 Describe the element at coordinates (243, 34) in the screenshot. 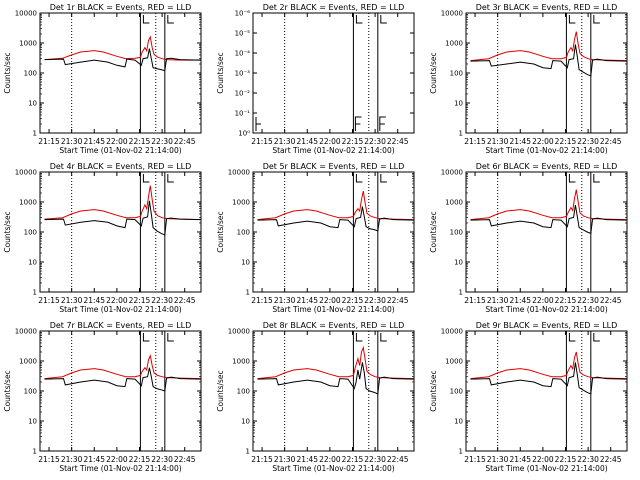

I see `y-tick-label: 10⁻⁵` at that location.